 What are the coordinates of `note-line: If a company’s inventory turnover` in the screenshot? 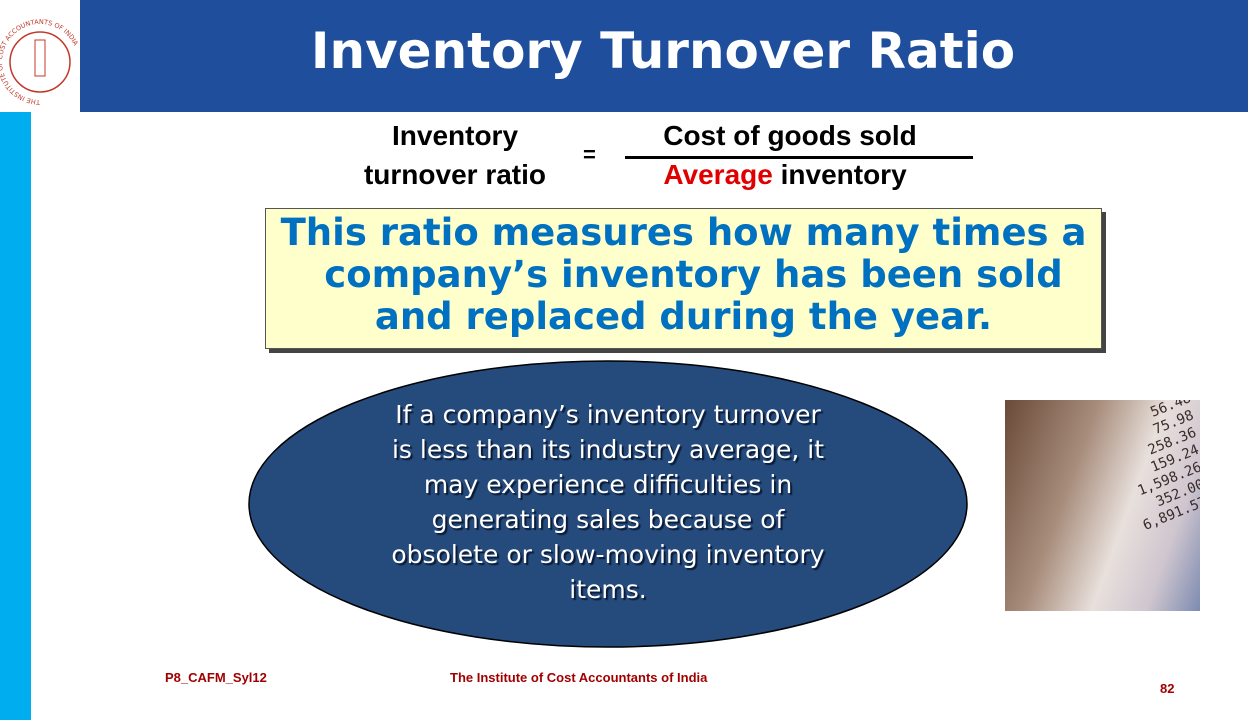 It's located at (608, 414).